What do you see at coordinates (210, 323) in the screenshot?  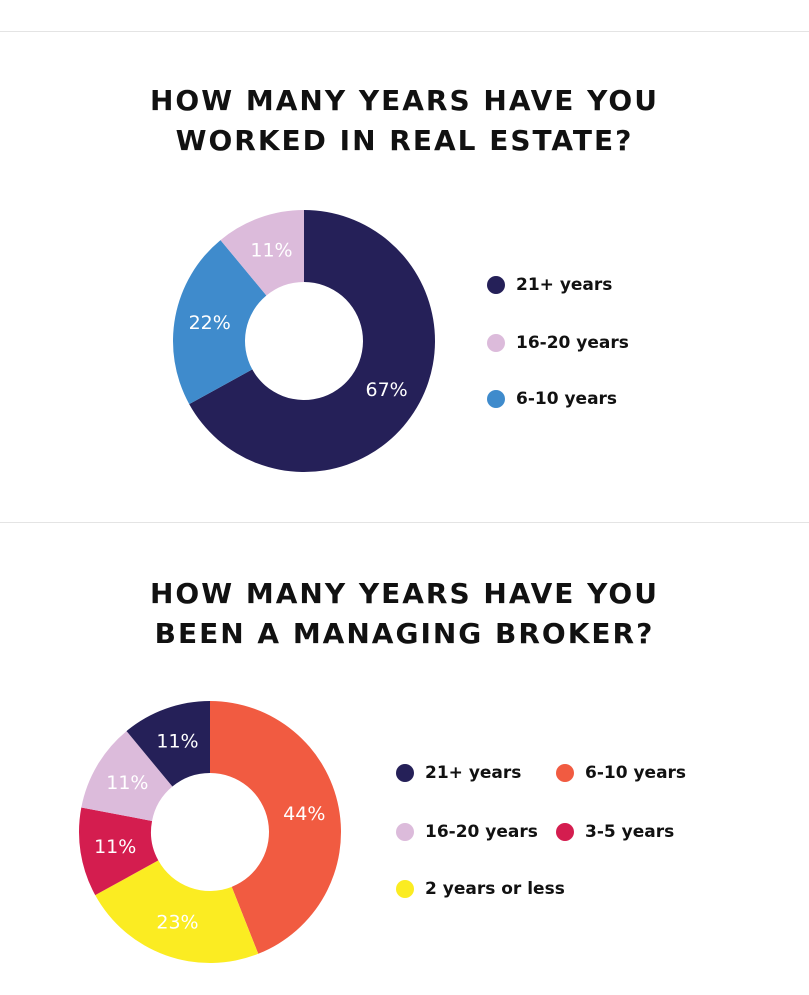 I see `slice-label-6-10-years: 22%` at bounding box center [210, 323].